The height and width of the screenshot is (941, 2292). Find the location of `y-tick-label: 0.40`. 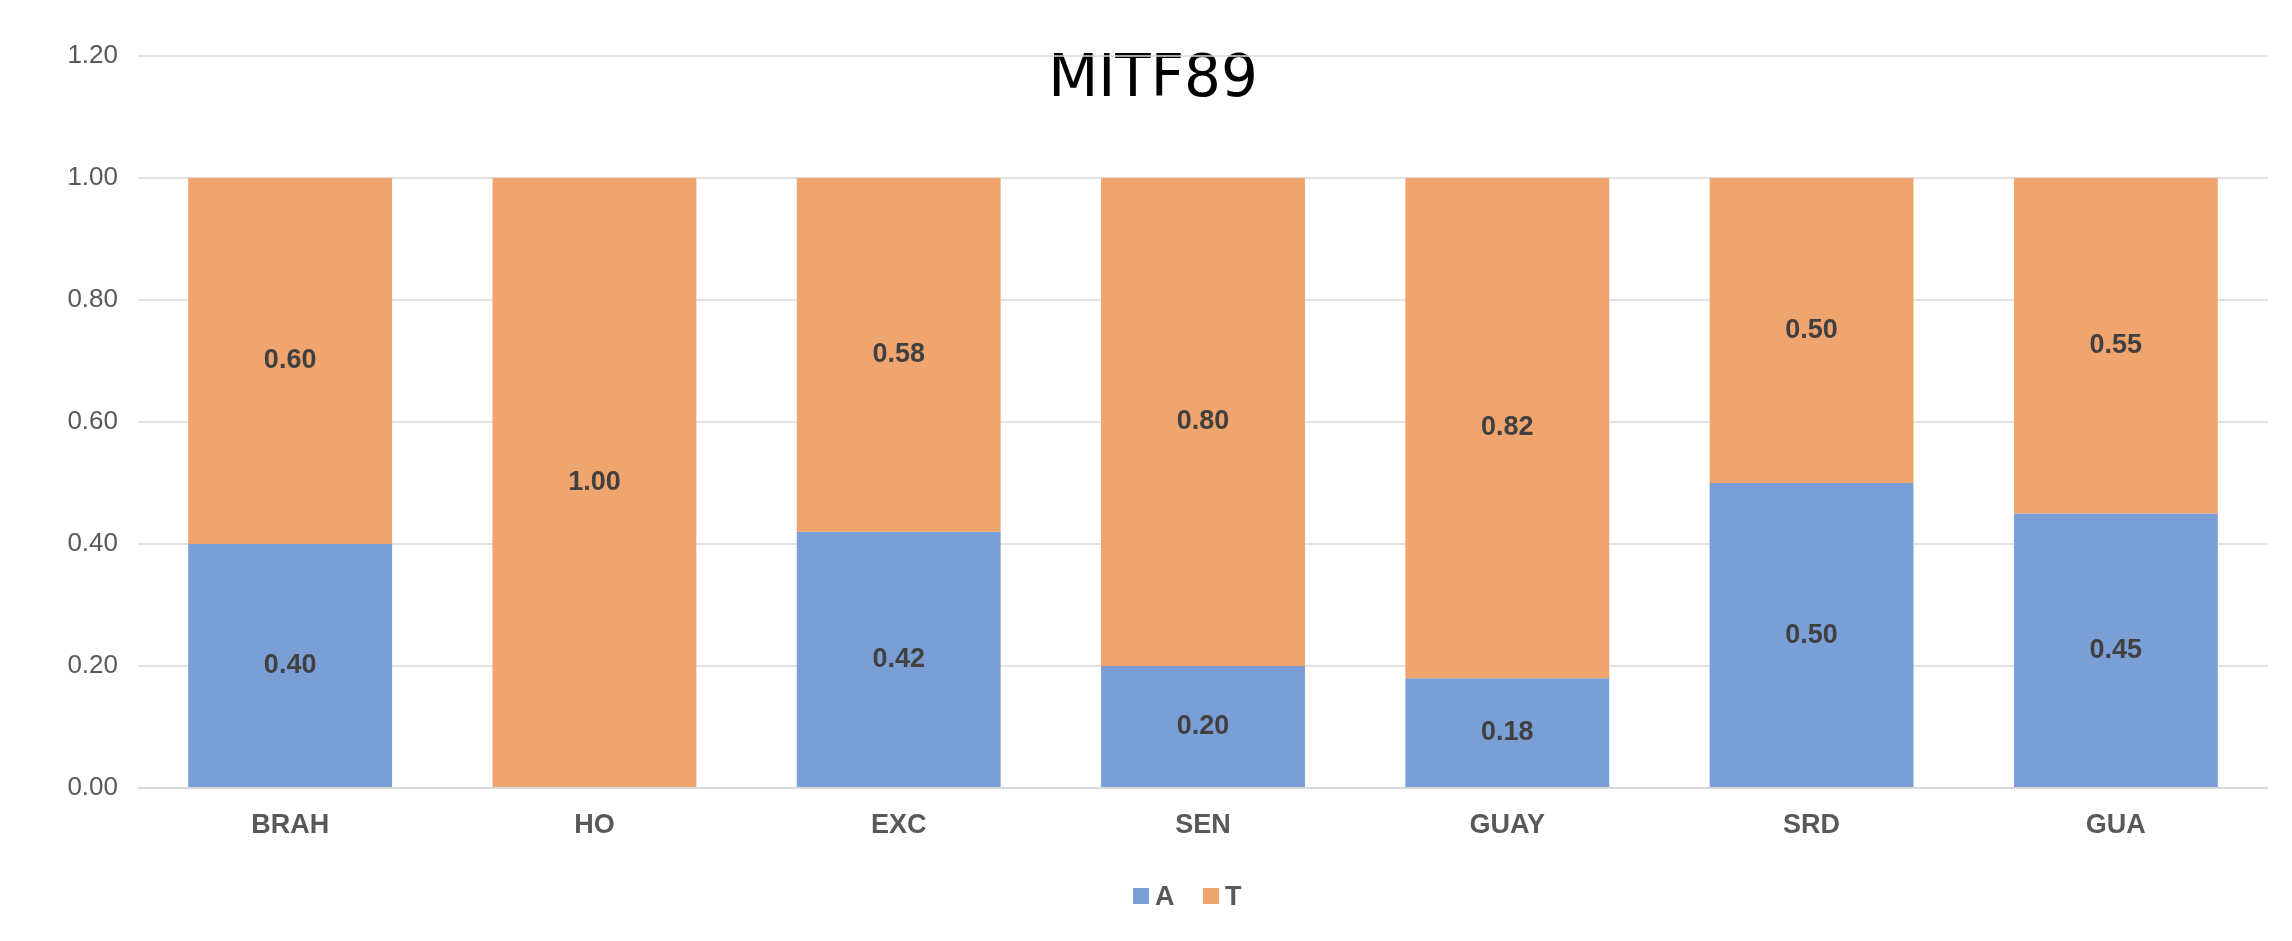

y-tick-label: 0.40 is located at coordinates (92, 541).